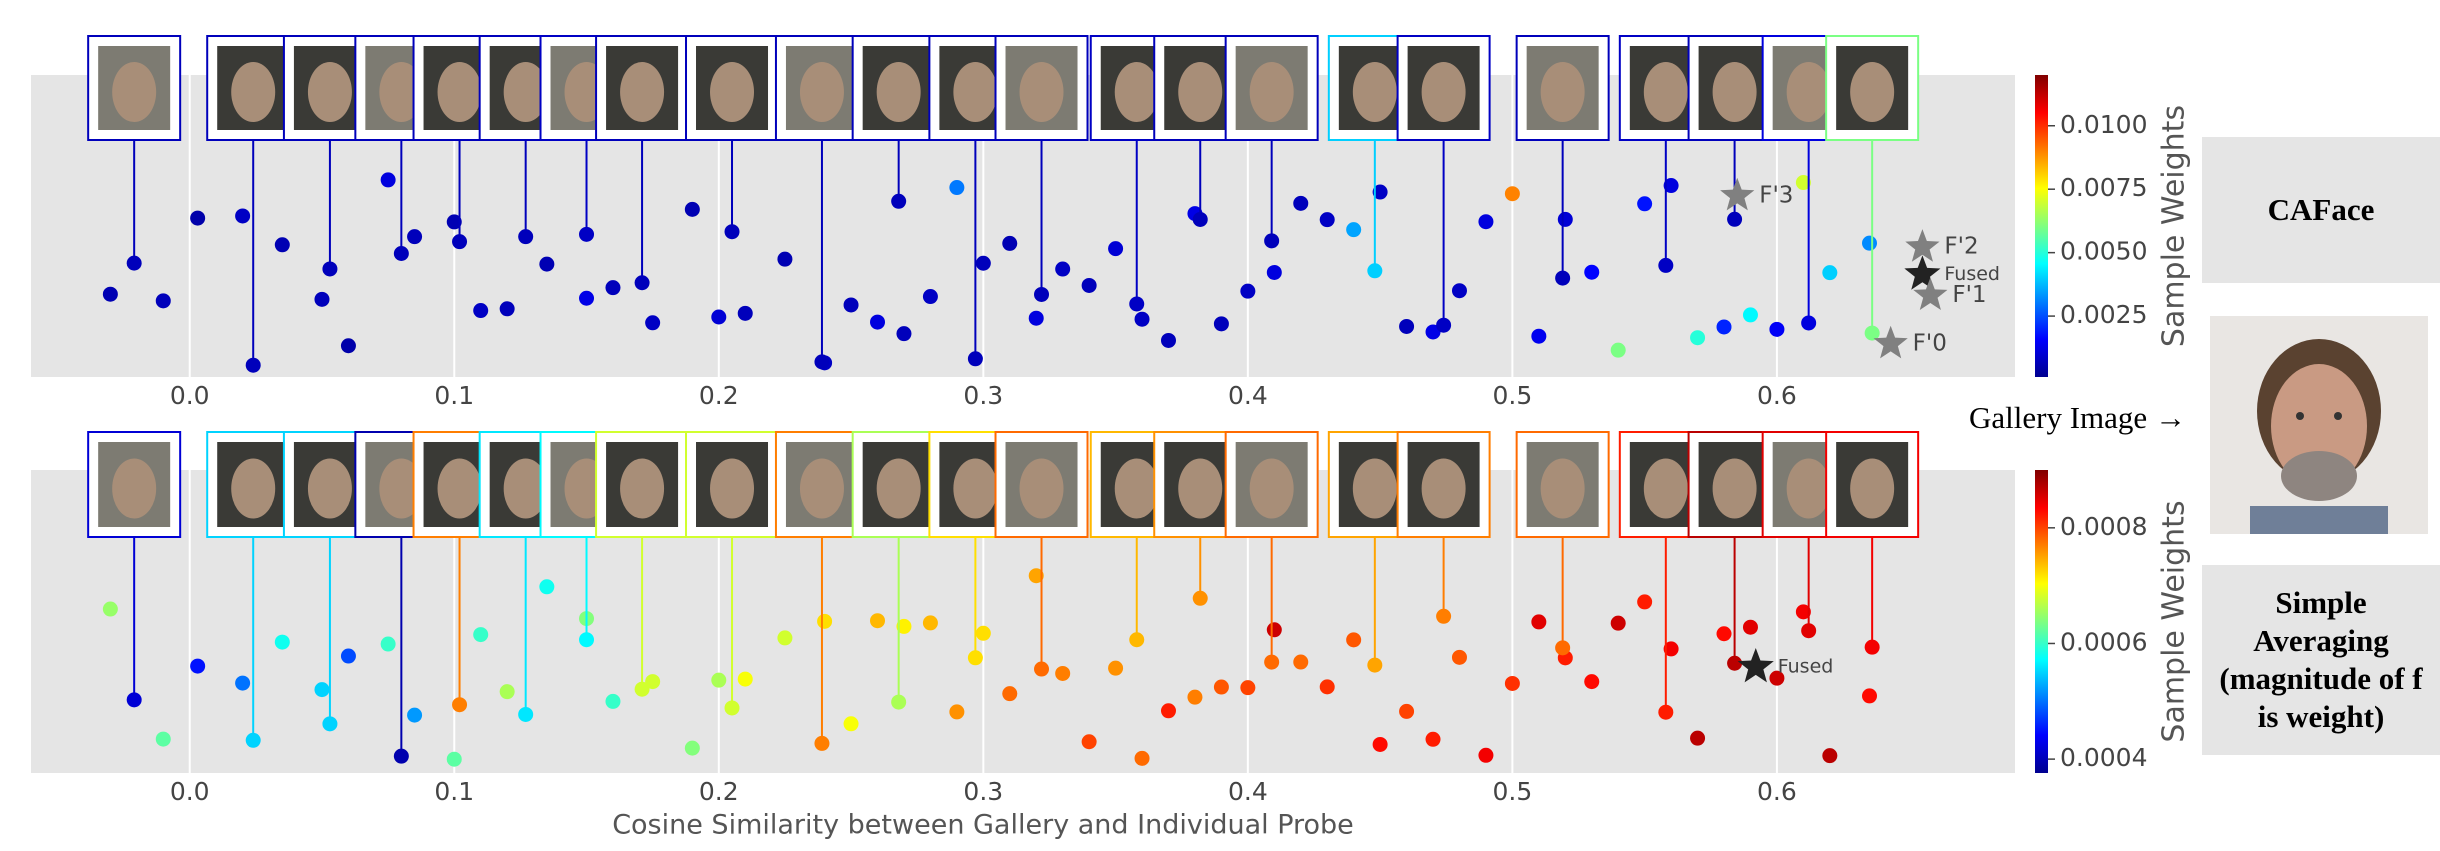 The image size is (2440, 851). What do you see at coordinates (2103, 641) in the screenshot?
I see `colorbar-tick-label: 0.0006` at bounding box center [2103, 641].